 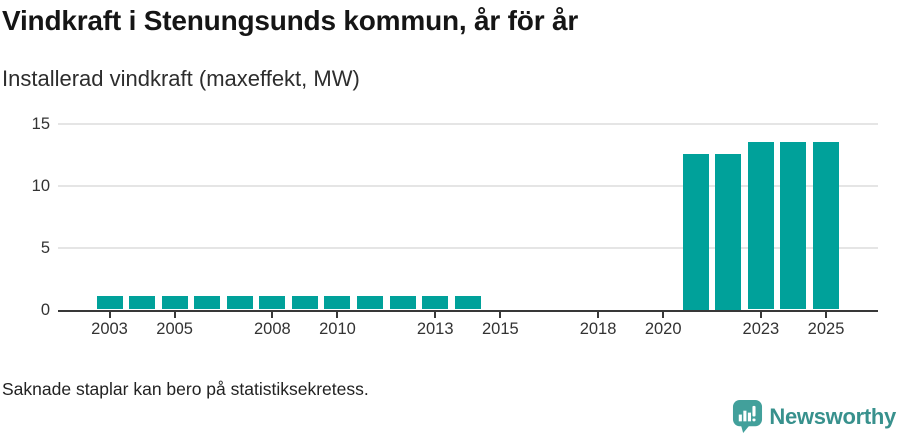 What do you see at coordinates (272, 302) in the screenshot?
I see `bar-2008` at bounding box center [272, 302].